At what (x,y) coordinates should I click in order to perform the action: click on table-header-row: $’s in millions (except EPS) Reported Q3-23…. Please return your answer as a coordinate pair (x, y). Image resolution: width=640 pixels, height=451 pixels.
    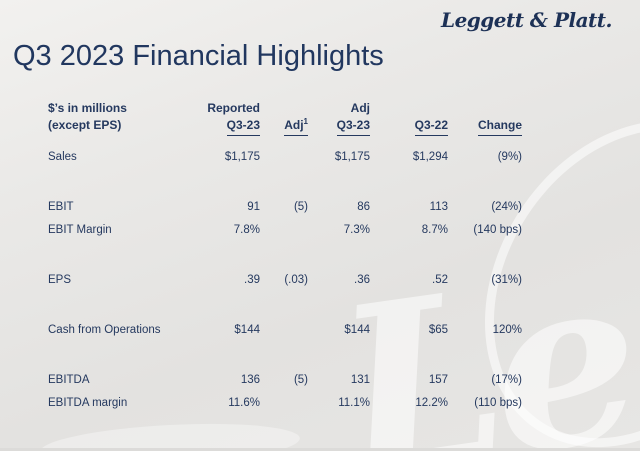
    Looking at the image, I should click on (287, 118).